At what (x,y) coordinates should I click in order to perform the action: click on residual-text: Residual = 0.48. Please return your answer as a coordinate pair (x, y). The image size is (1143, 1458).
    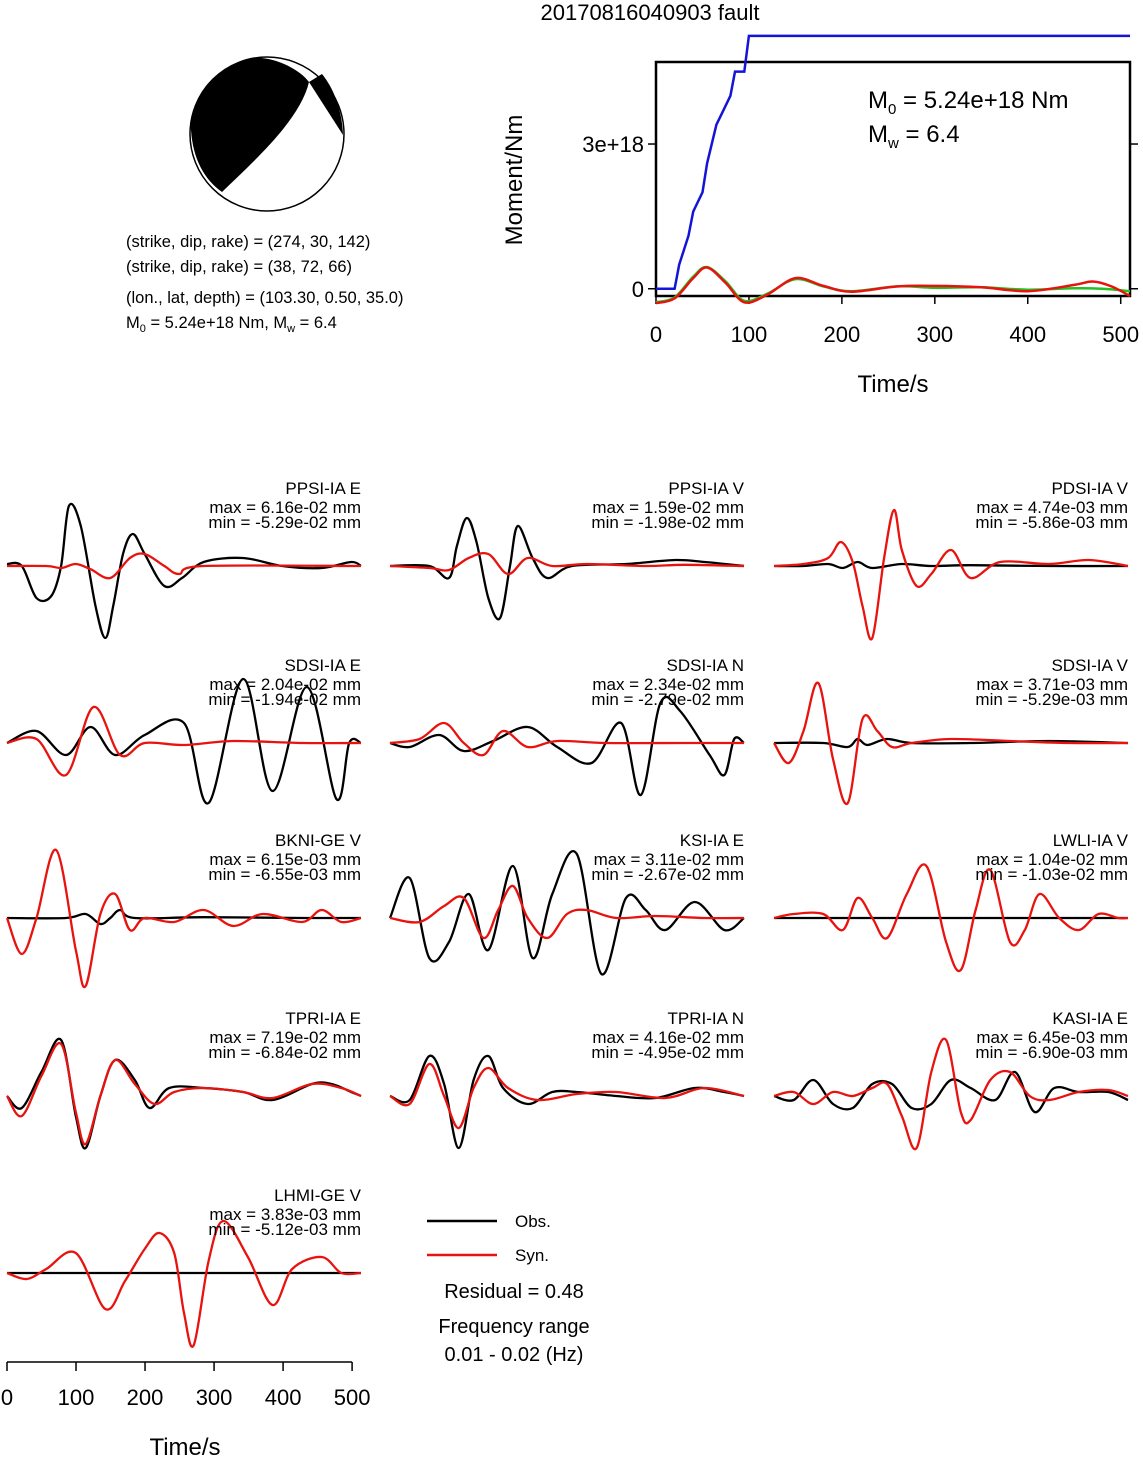
    Looking at the image, I should click on (514, 1292).